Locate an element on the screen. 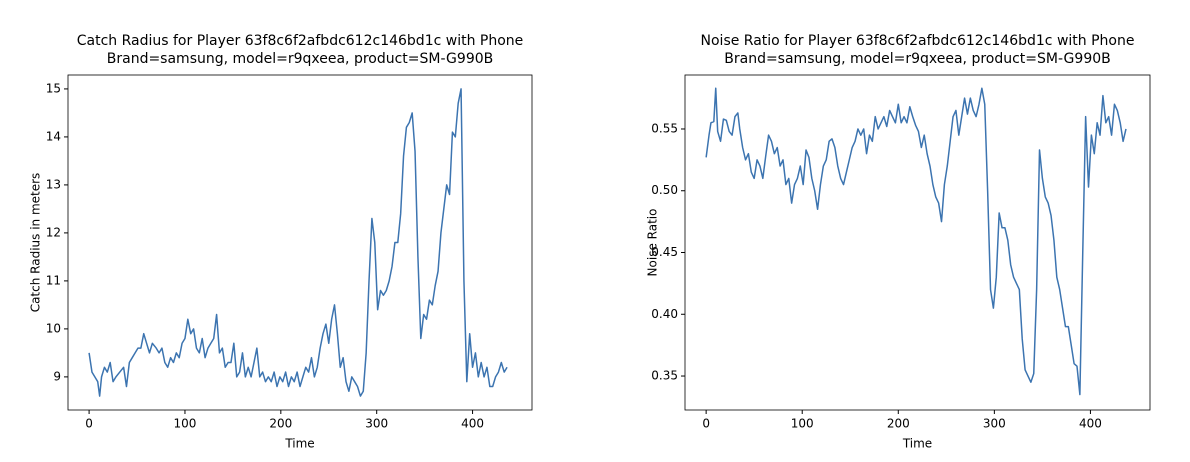 This screenshot has height=462, width=1190. y-tick-label: 15 is located at coordinates (53, 88).